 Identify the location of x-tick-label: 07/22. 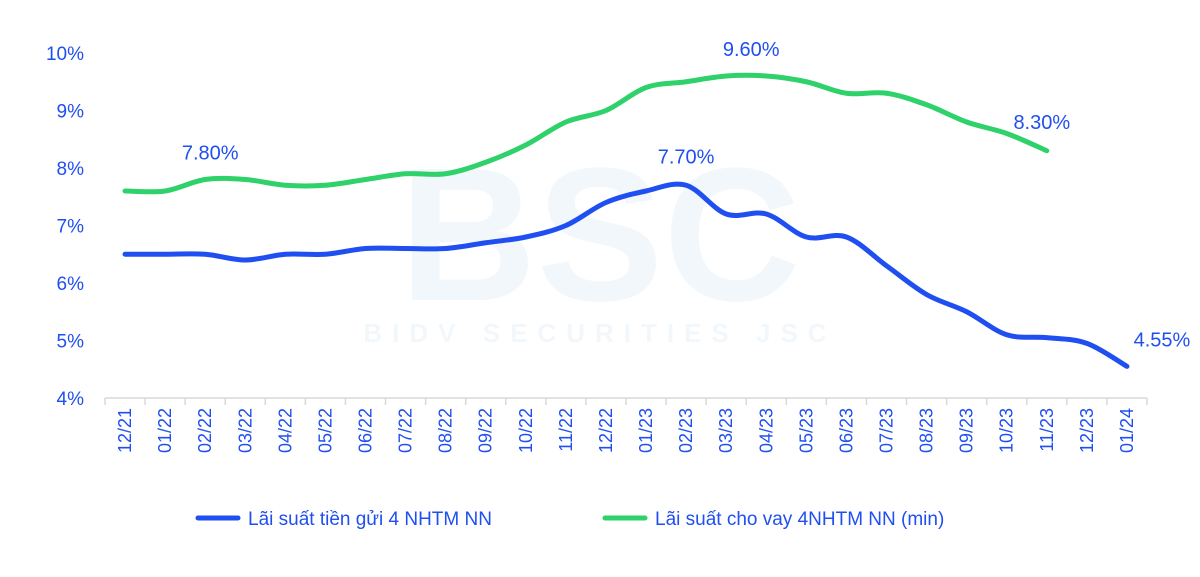
(406, 430).